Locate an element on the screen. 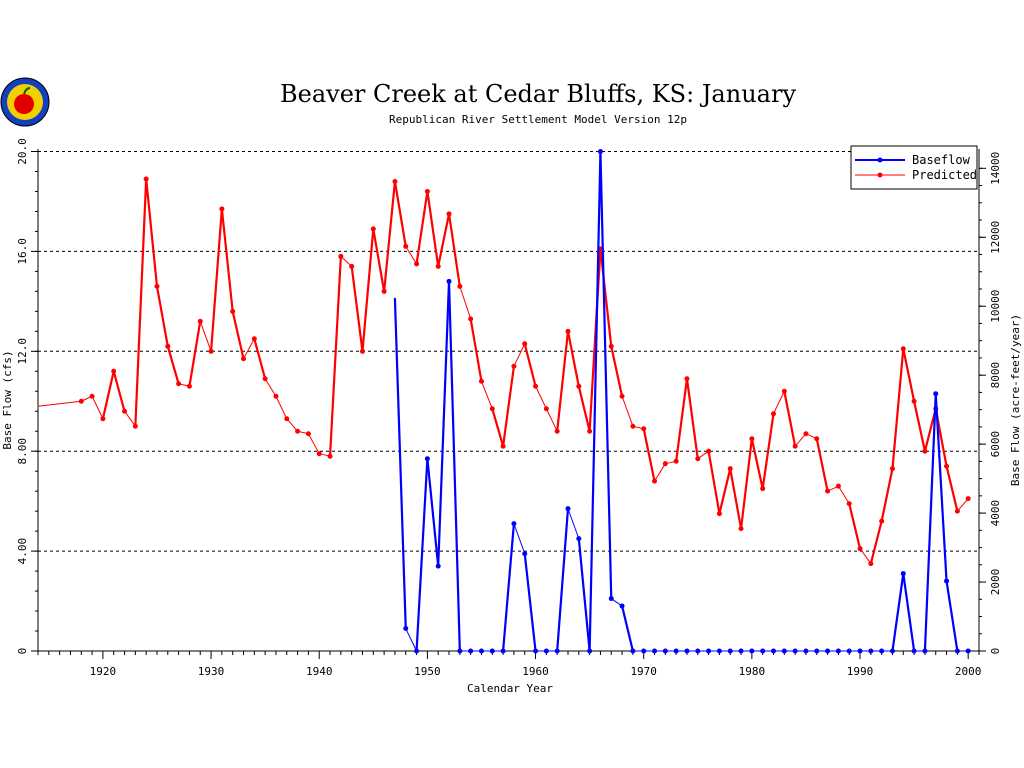 Image resolution: width=1024 pixels, height=768 pixels. y-axis-label-right: Base Flow (acre-feet/year) is located at coordinates (1015, 400).